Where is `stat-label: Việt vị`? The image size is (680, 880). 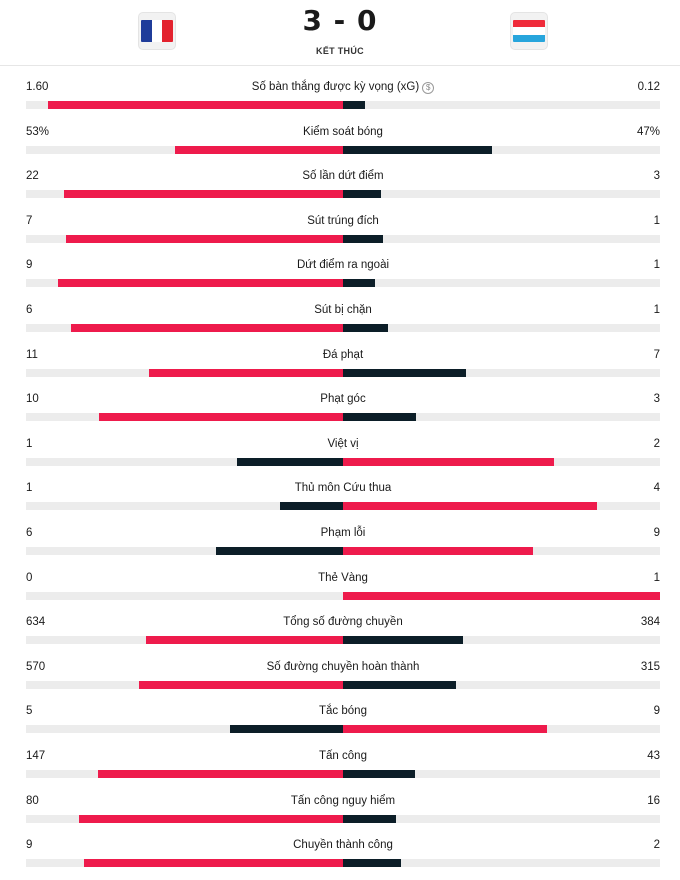 stat-label: Việt vị is located at coordinates (340, 444).